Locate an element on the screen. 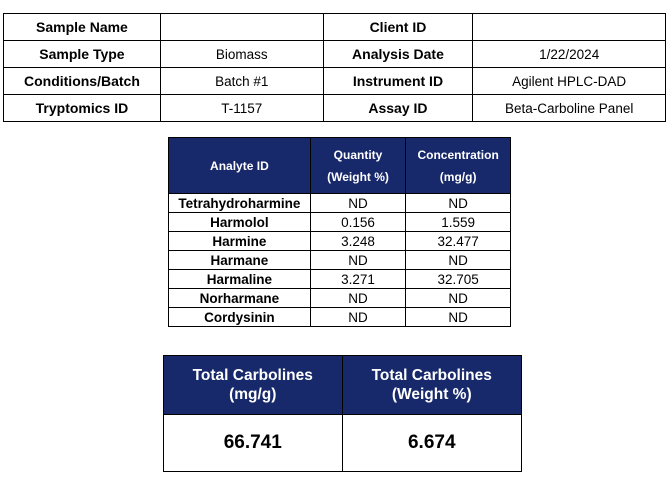  quantity-header-line2: (Weight %) is located at coordinates (358, 176).